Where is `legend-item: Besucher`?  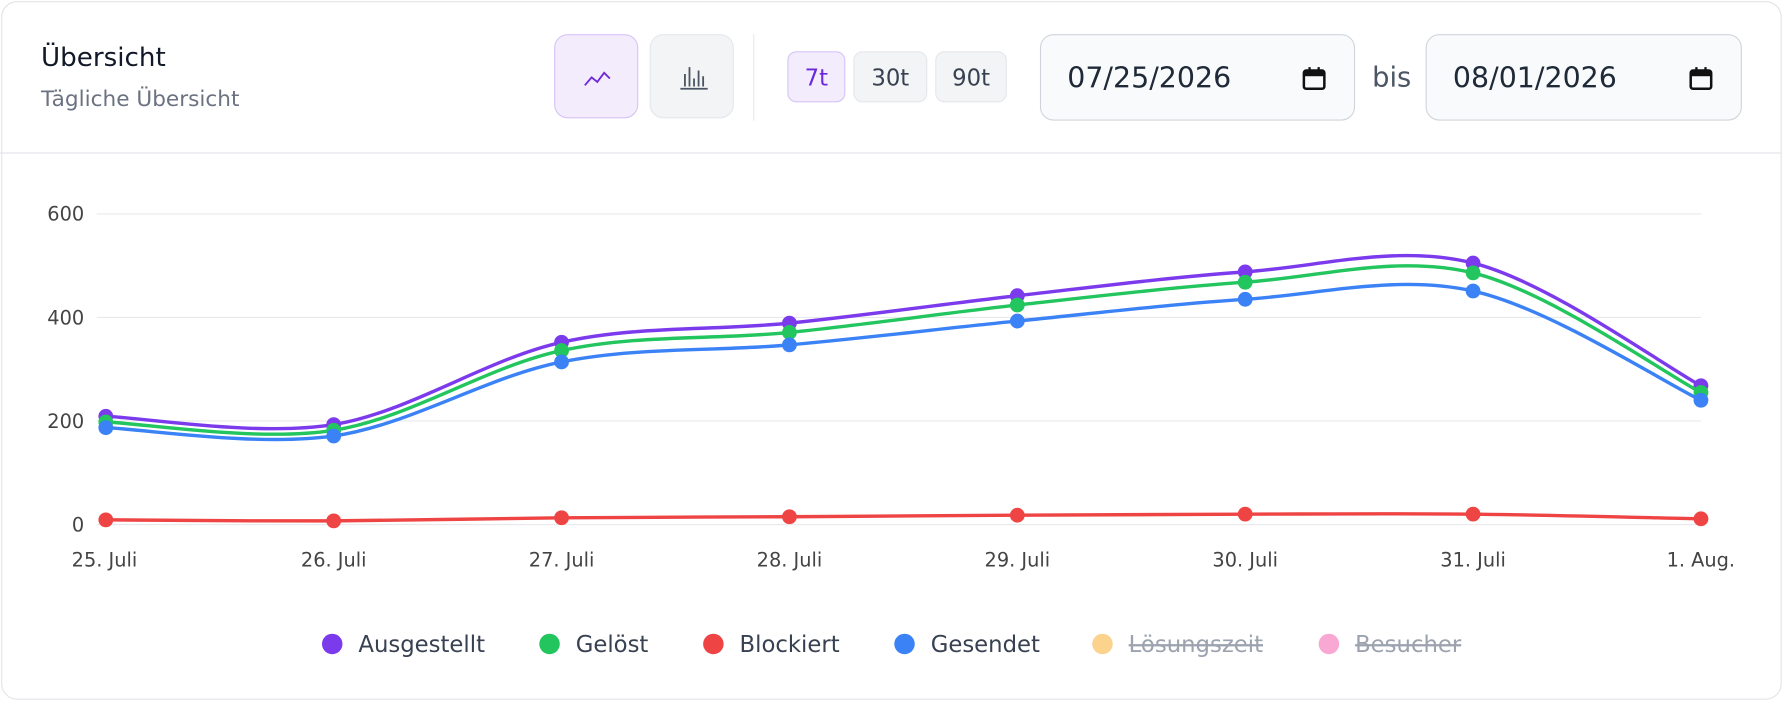
legend-item: Besucher is located at coordinates (1390, 645).